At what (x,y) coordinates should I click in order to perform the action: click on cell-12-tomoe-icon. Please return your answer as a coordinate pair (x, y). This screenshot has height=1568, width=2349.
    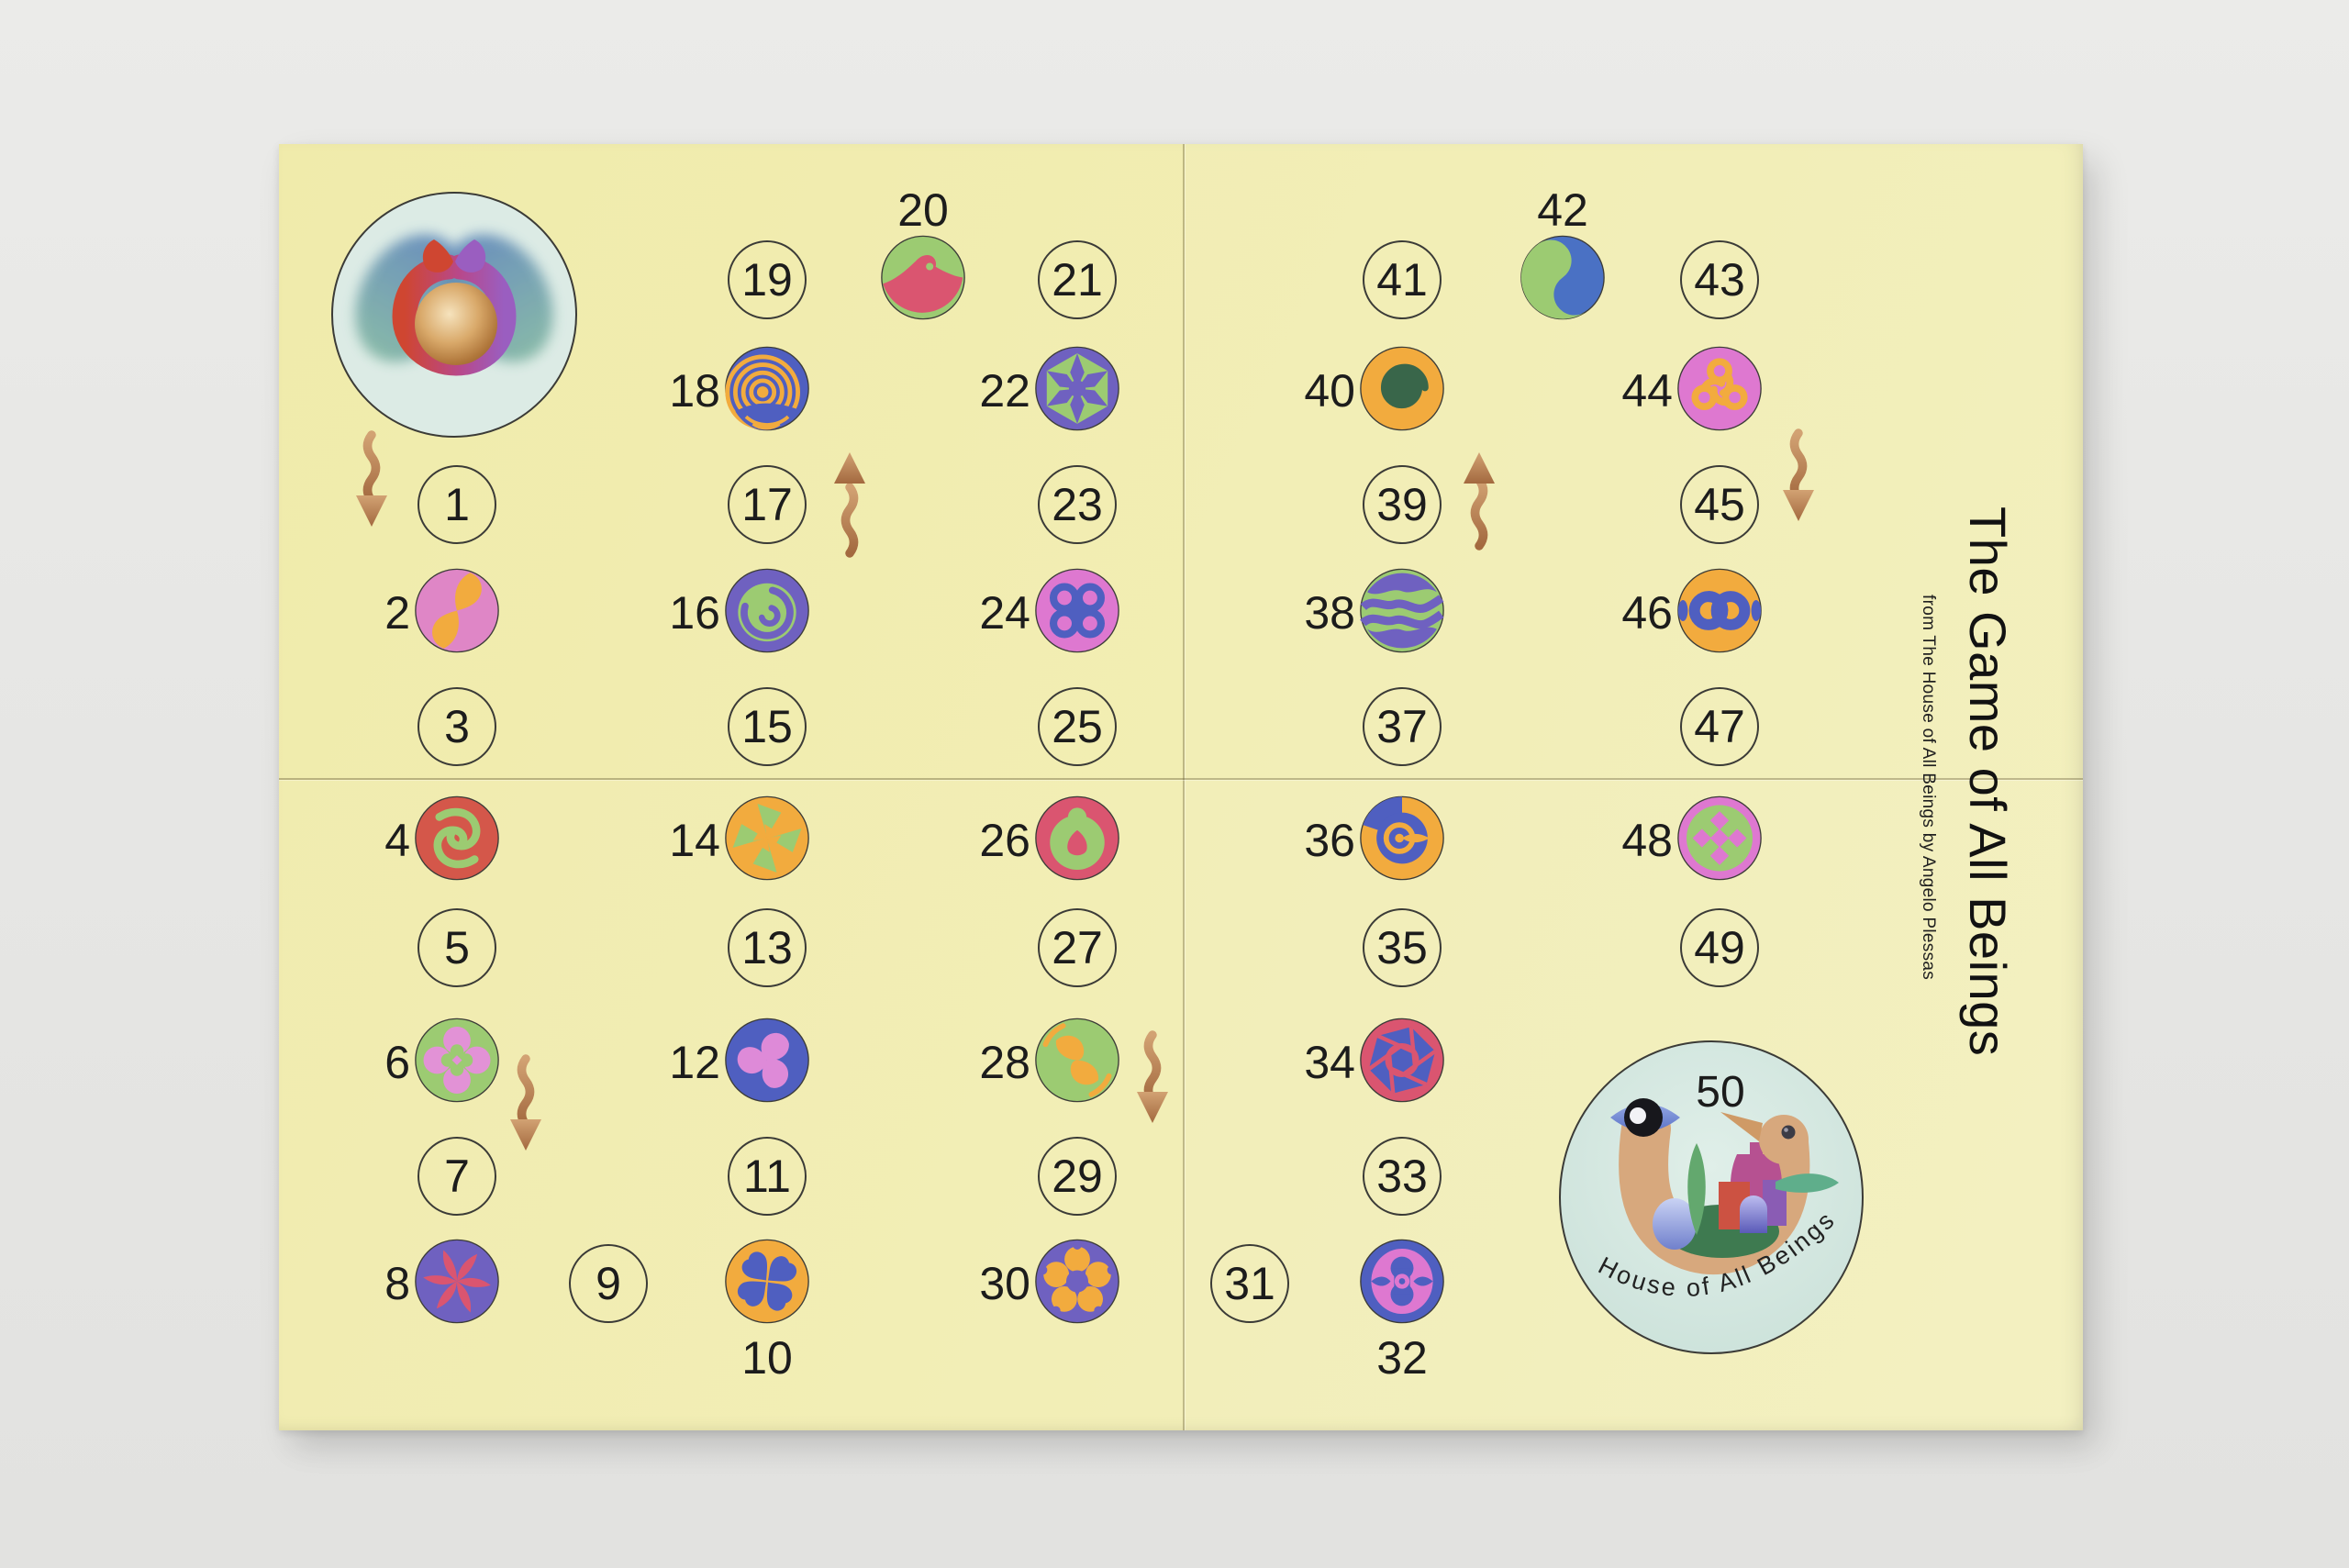
    Looking at the image, I should click on (767, 1063).